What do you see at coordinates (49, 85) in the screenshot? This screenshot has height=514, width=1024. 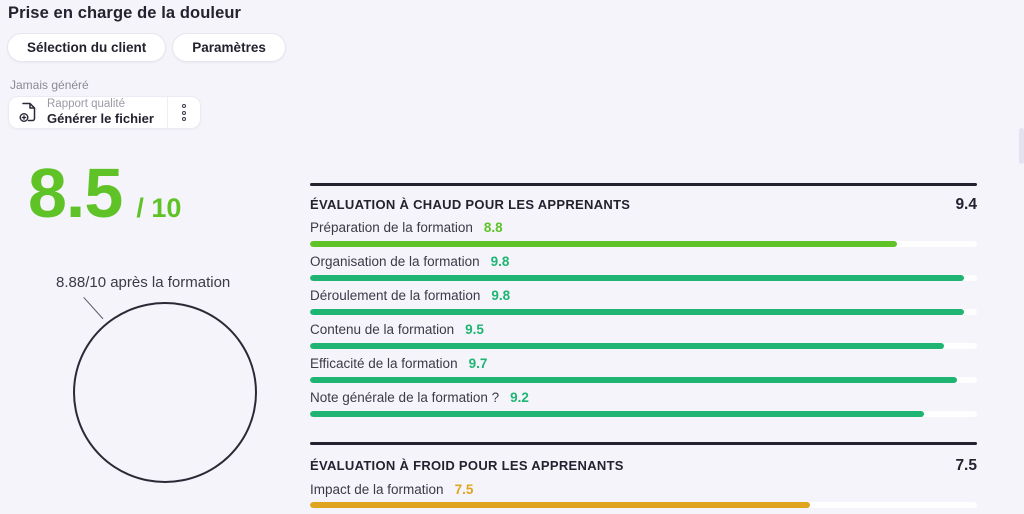 I see `report-status-label: Jamais généré` at bounding box center [49, 85].